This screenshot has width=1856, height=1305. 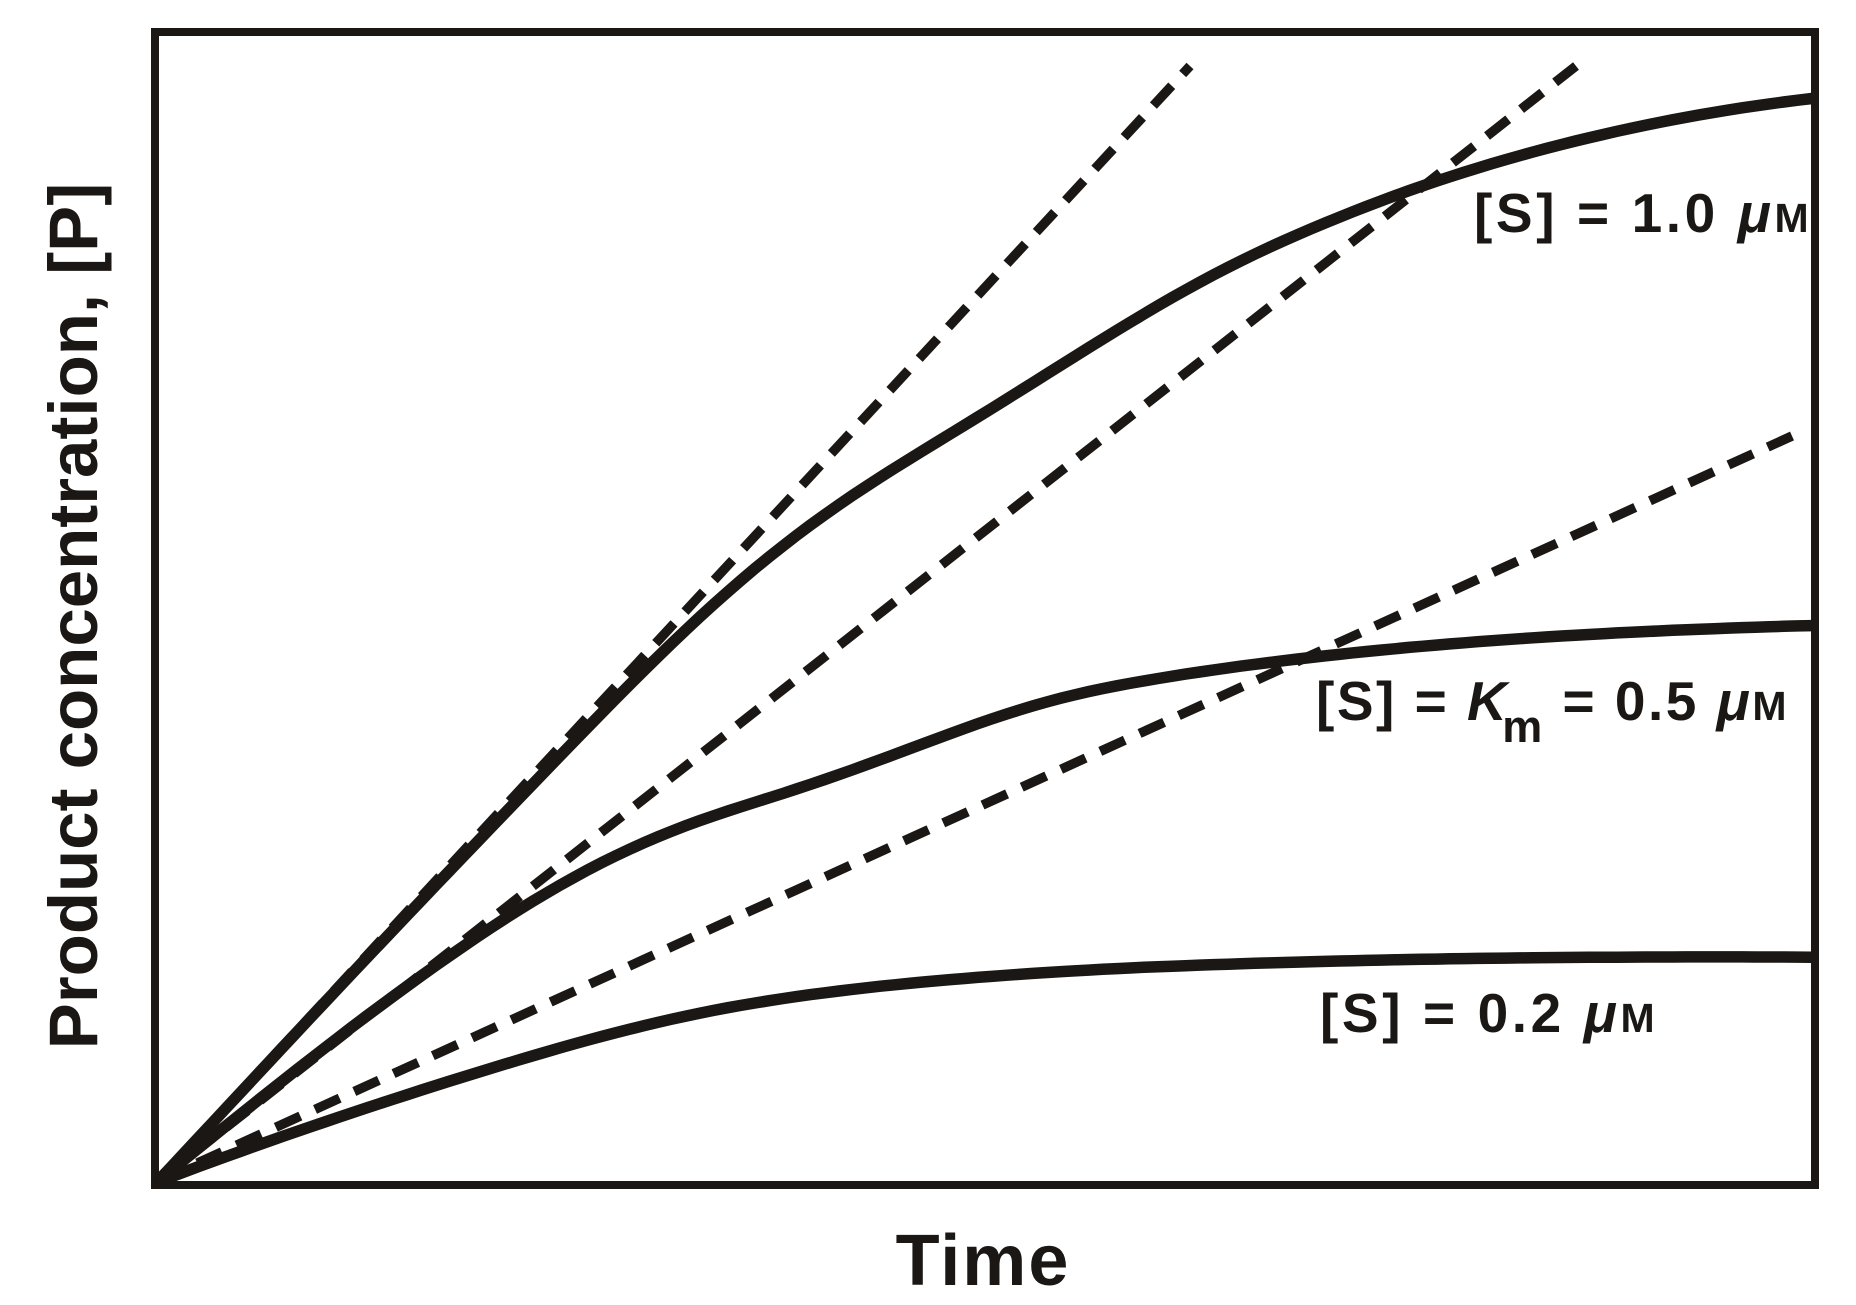 I want to click on svg-text: [S] = 1.0 μM, so click(x=1643, y=213).